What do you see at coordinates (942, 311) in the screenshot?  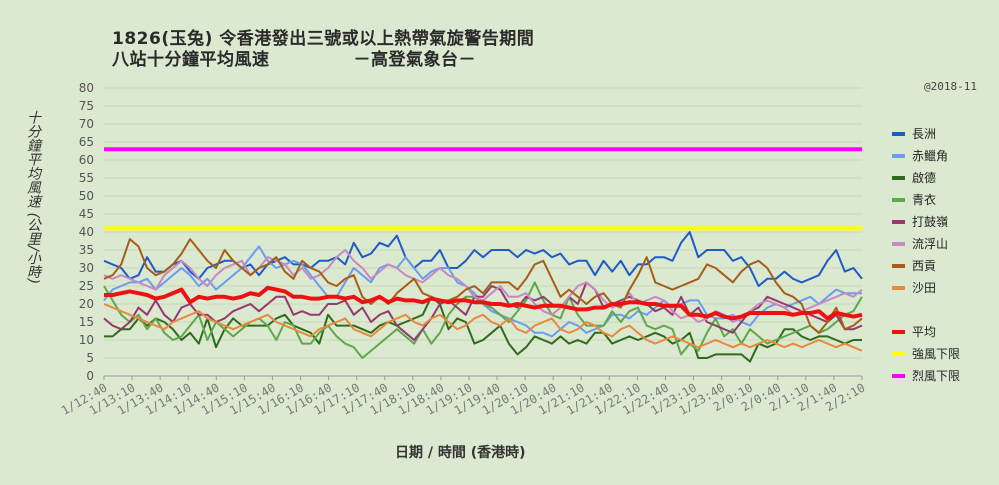 I see `legend-gap` at bounding box center [942, 311].